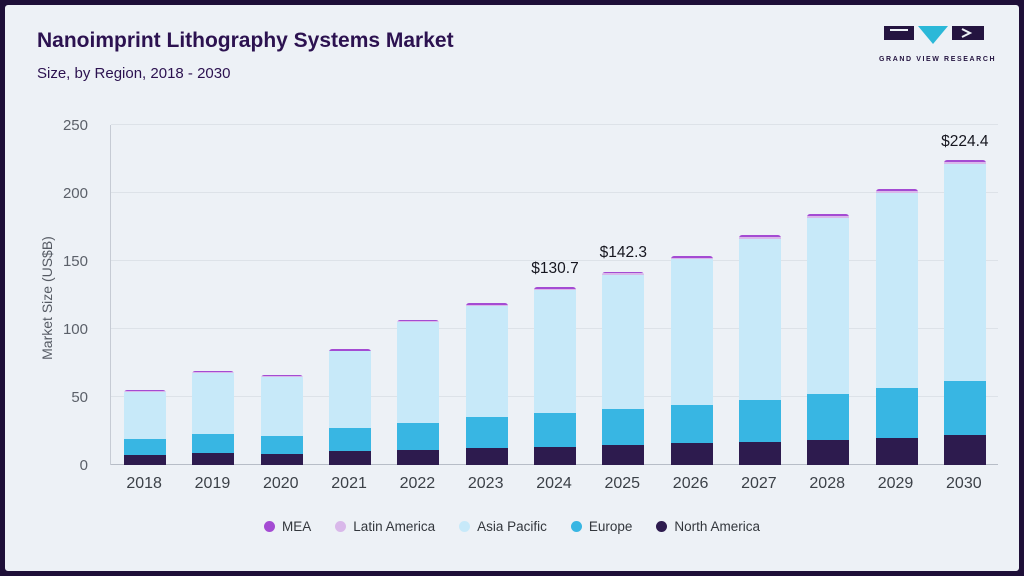  I want to click on x-tick-label: 2023, so click(485, 483).